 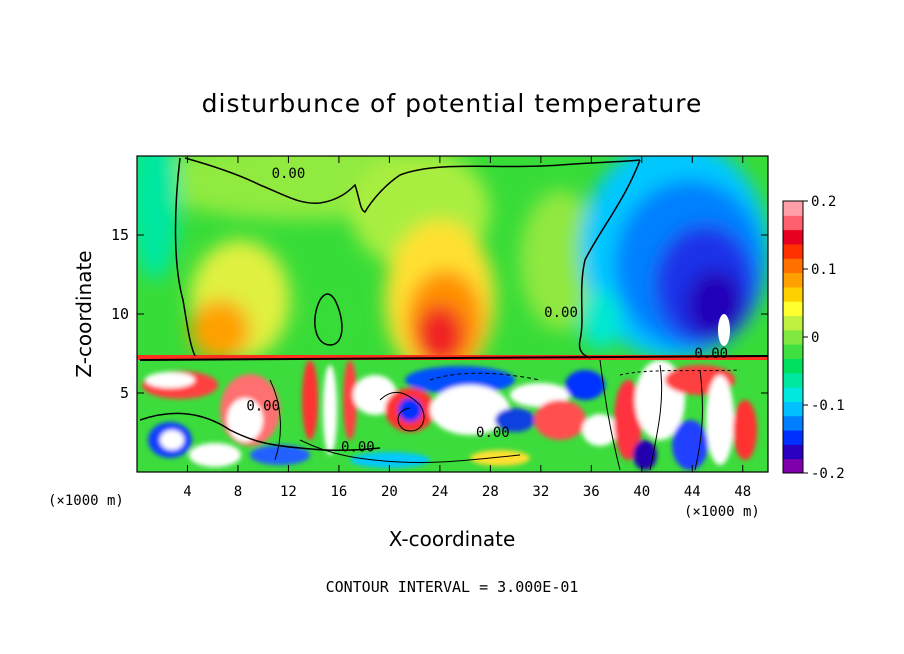 I want to click on x-tick-label: 24, so click(x=439, y=492).